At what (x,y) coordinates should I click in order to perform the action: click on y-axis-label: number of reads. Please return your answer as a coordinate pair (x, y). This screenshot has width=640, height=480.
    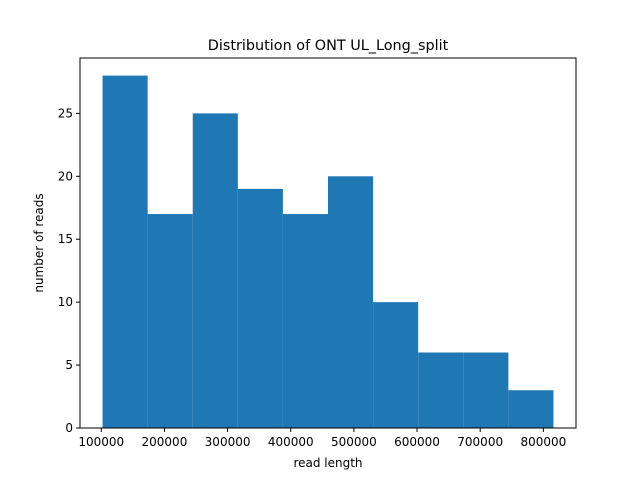
    Looking at the image, I should click on (39, 242).